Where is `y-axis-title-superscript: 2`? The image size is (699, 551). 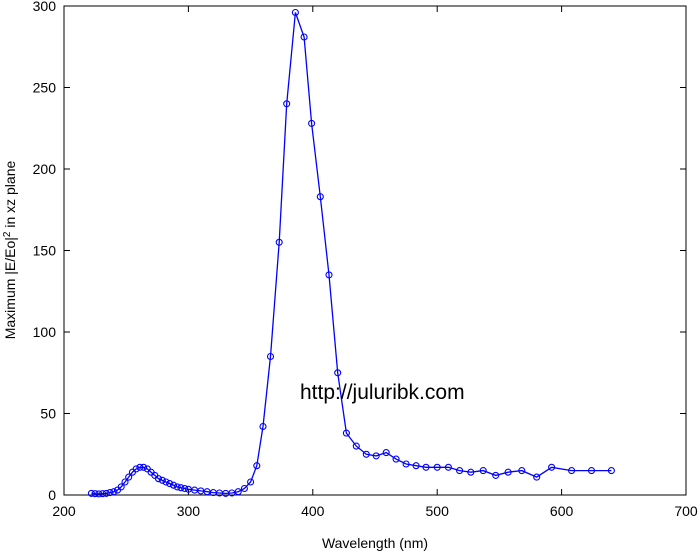
y-axis-title-superscript: 2 is located at coordinates (7, 234).